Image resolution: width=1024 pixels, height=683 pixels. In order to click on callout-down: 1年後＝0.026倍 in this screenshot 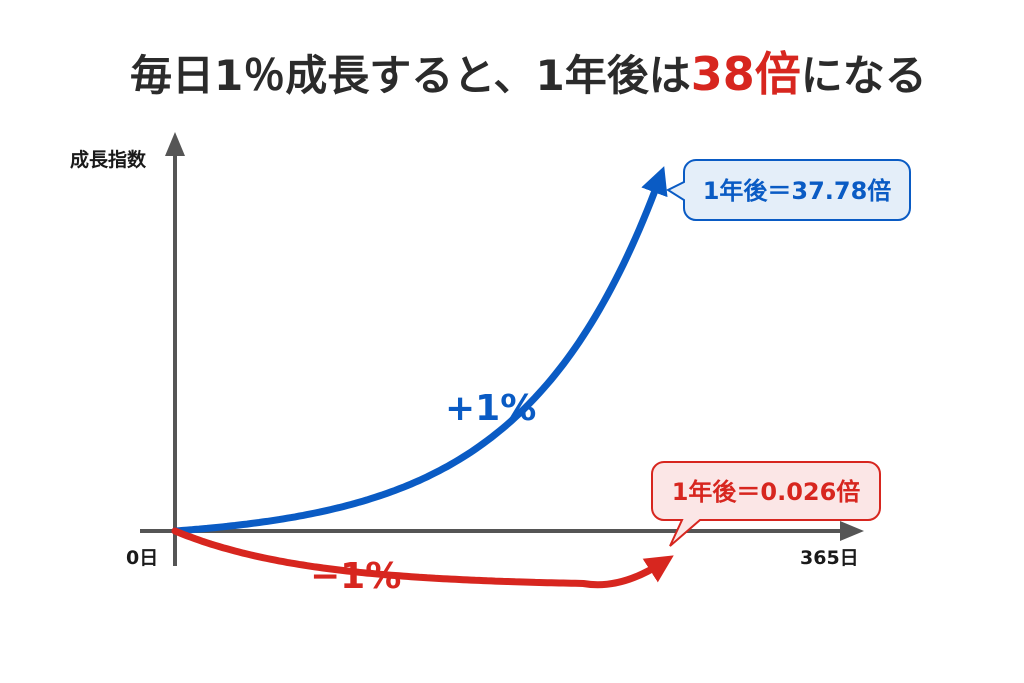, I will do `click(766, 504)`.